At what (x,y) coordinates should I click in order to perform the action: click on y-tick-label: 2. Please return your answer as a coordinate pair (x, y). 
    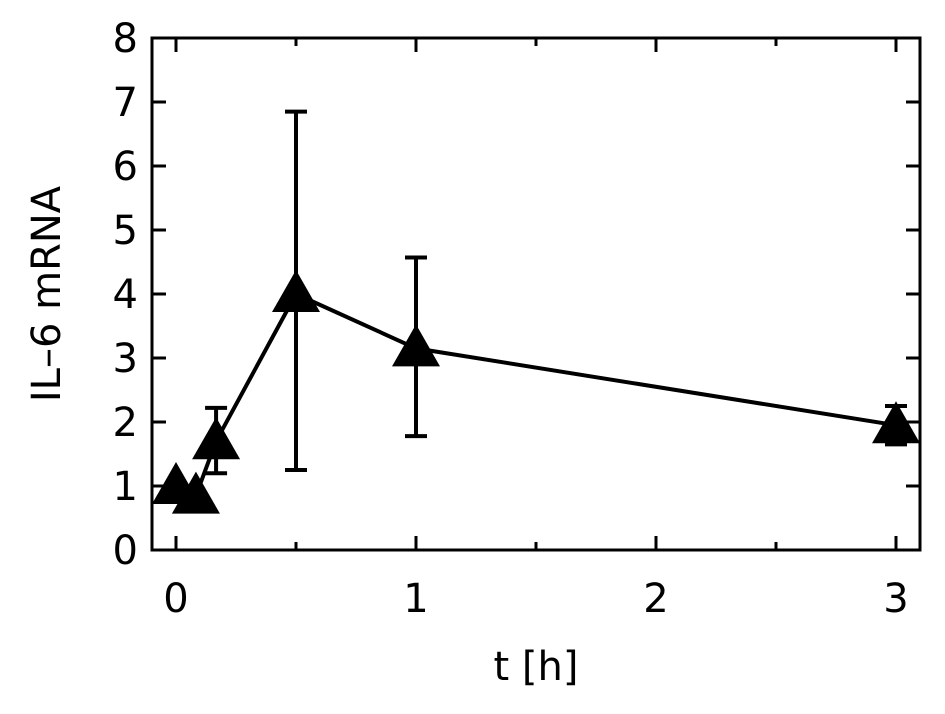
    Looking at the image, I should click on (125, 423).